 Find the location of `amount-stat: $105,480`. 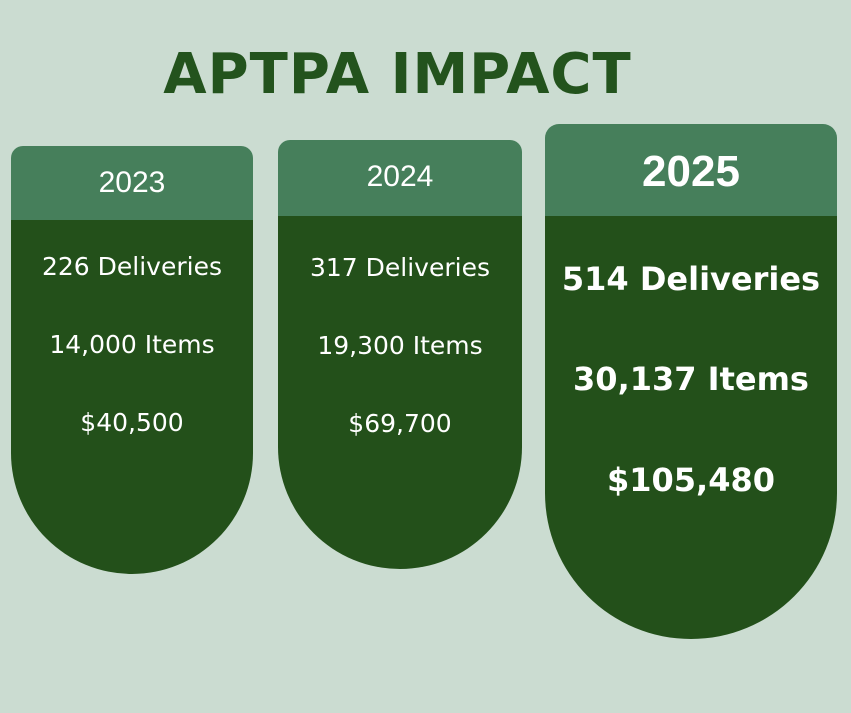

amount-stat: $105,480 is located at coordinates (690, 480).